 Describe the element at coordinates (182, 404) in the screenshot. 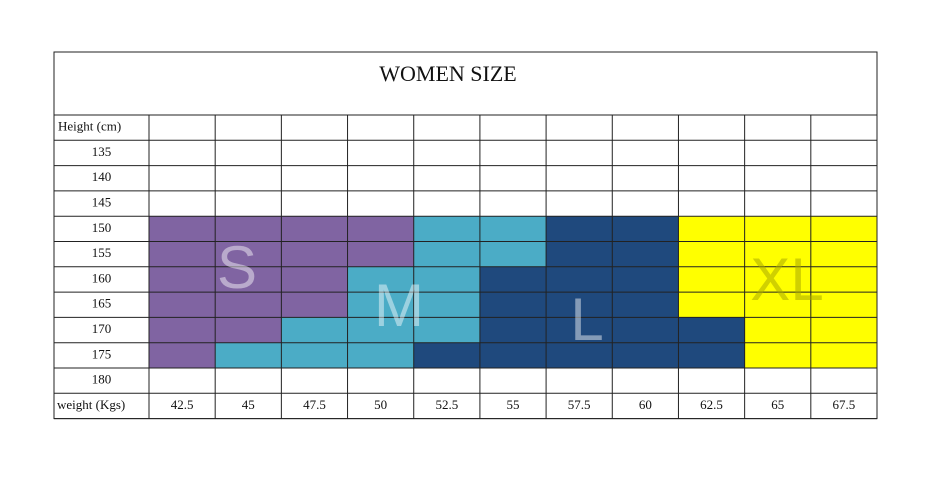

I see `weight-label: 42.5` at that location.